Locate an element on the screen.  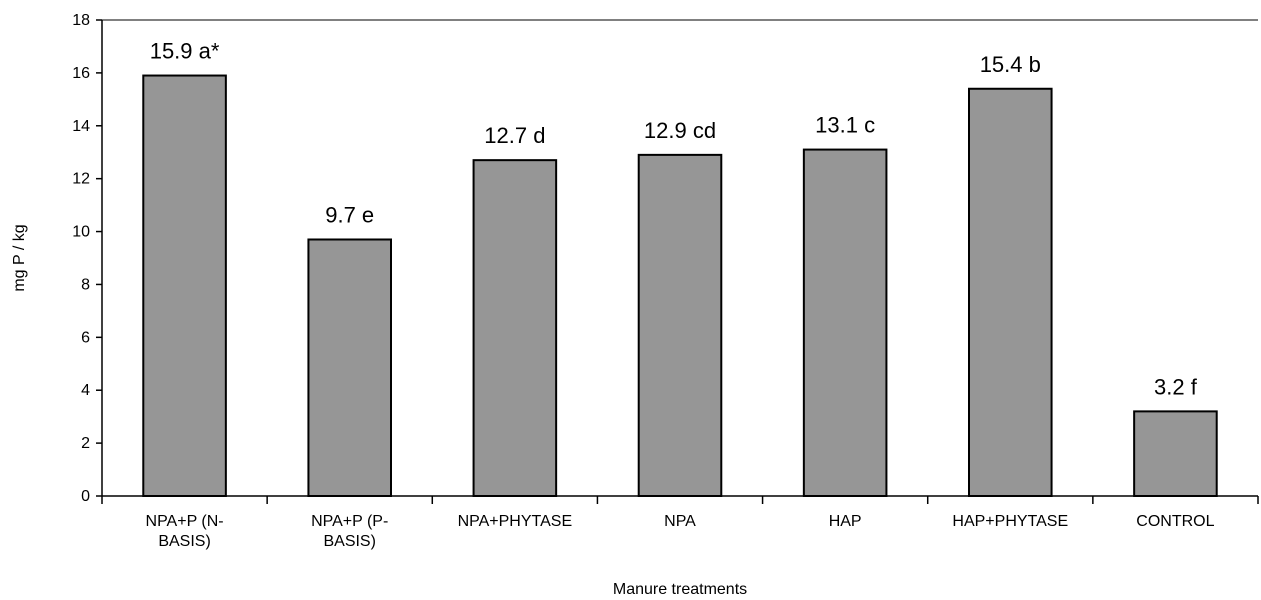
category-label-5-line-1: HAP is located at coordinates (845, 521).